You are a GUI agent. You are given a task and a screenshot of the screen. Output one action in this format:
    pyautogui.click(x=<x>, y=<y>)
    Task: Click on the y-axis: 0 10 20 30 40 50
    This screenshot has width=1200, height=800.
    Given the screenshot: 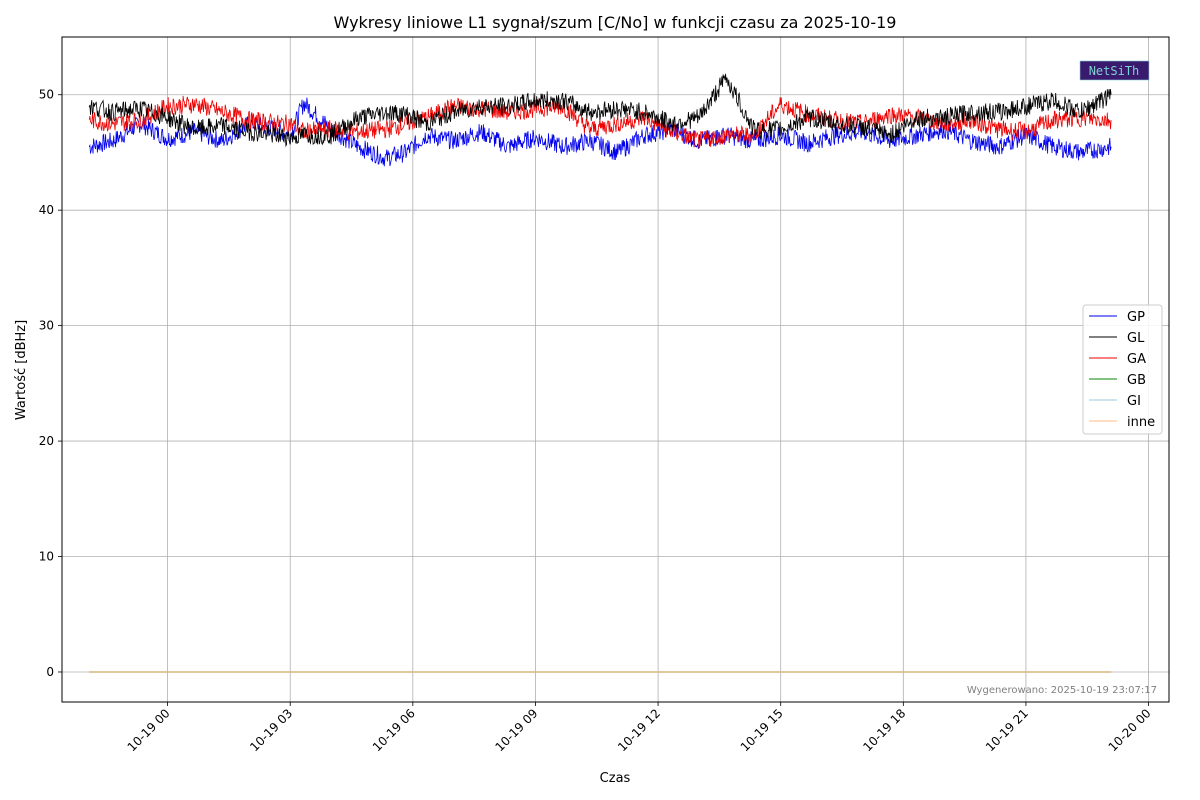 What is the action you would take?
    pyautogui.click(x=50, y=383)
    